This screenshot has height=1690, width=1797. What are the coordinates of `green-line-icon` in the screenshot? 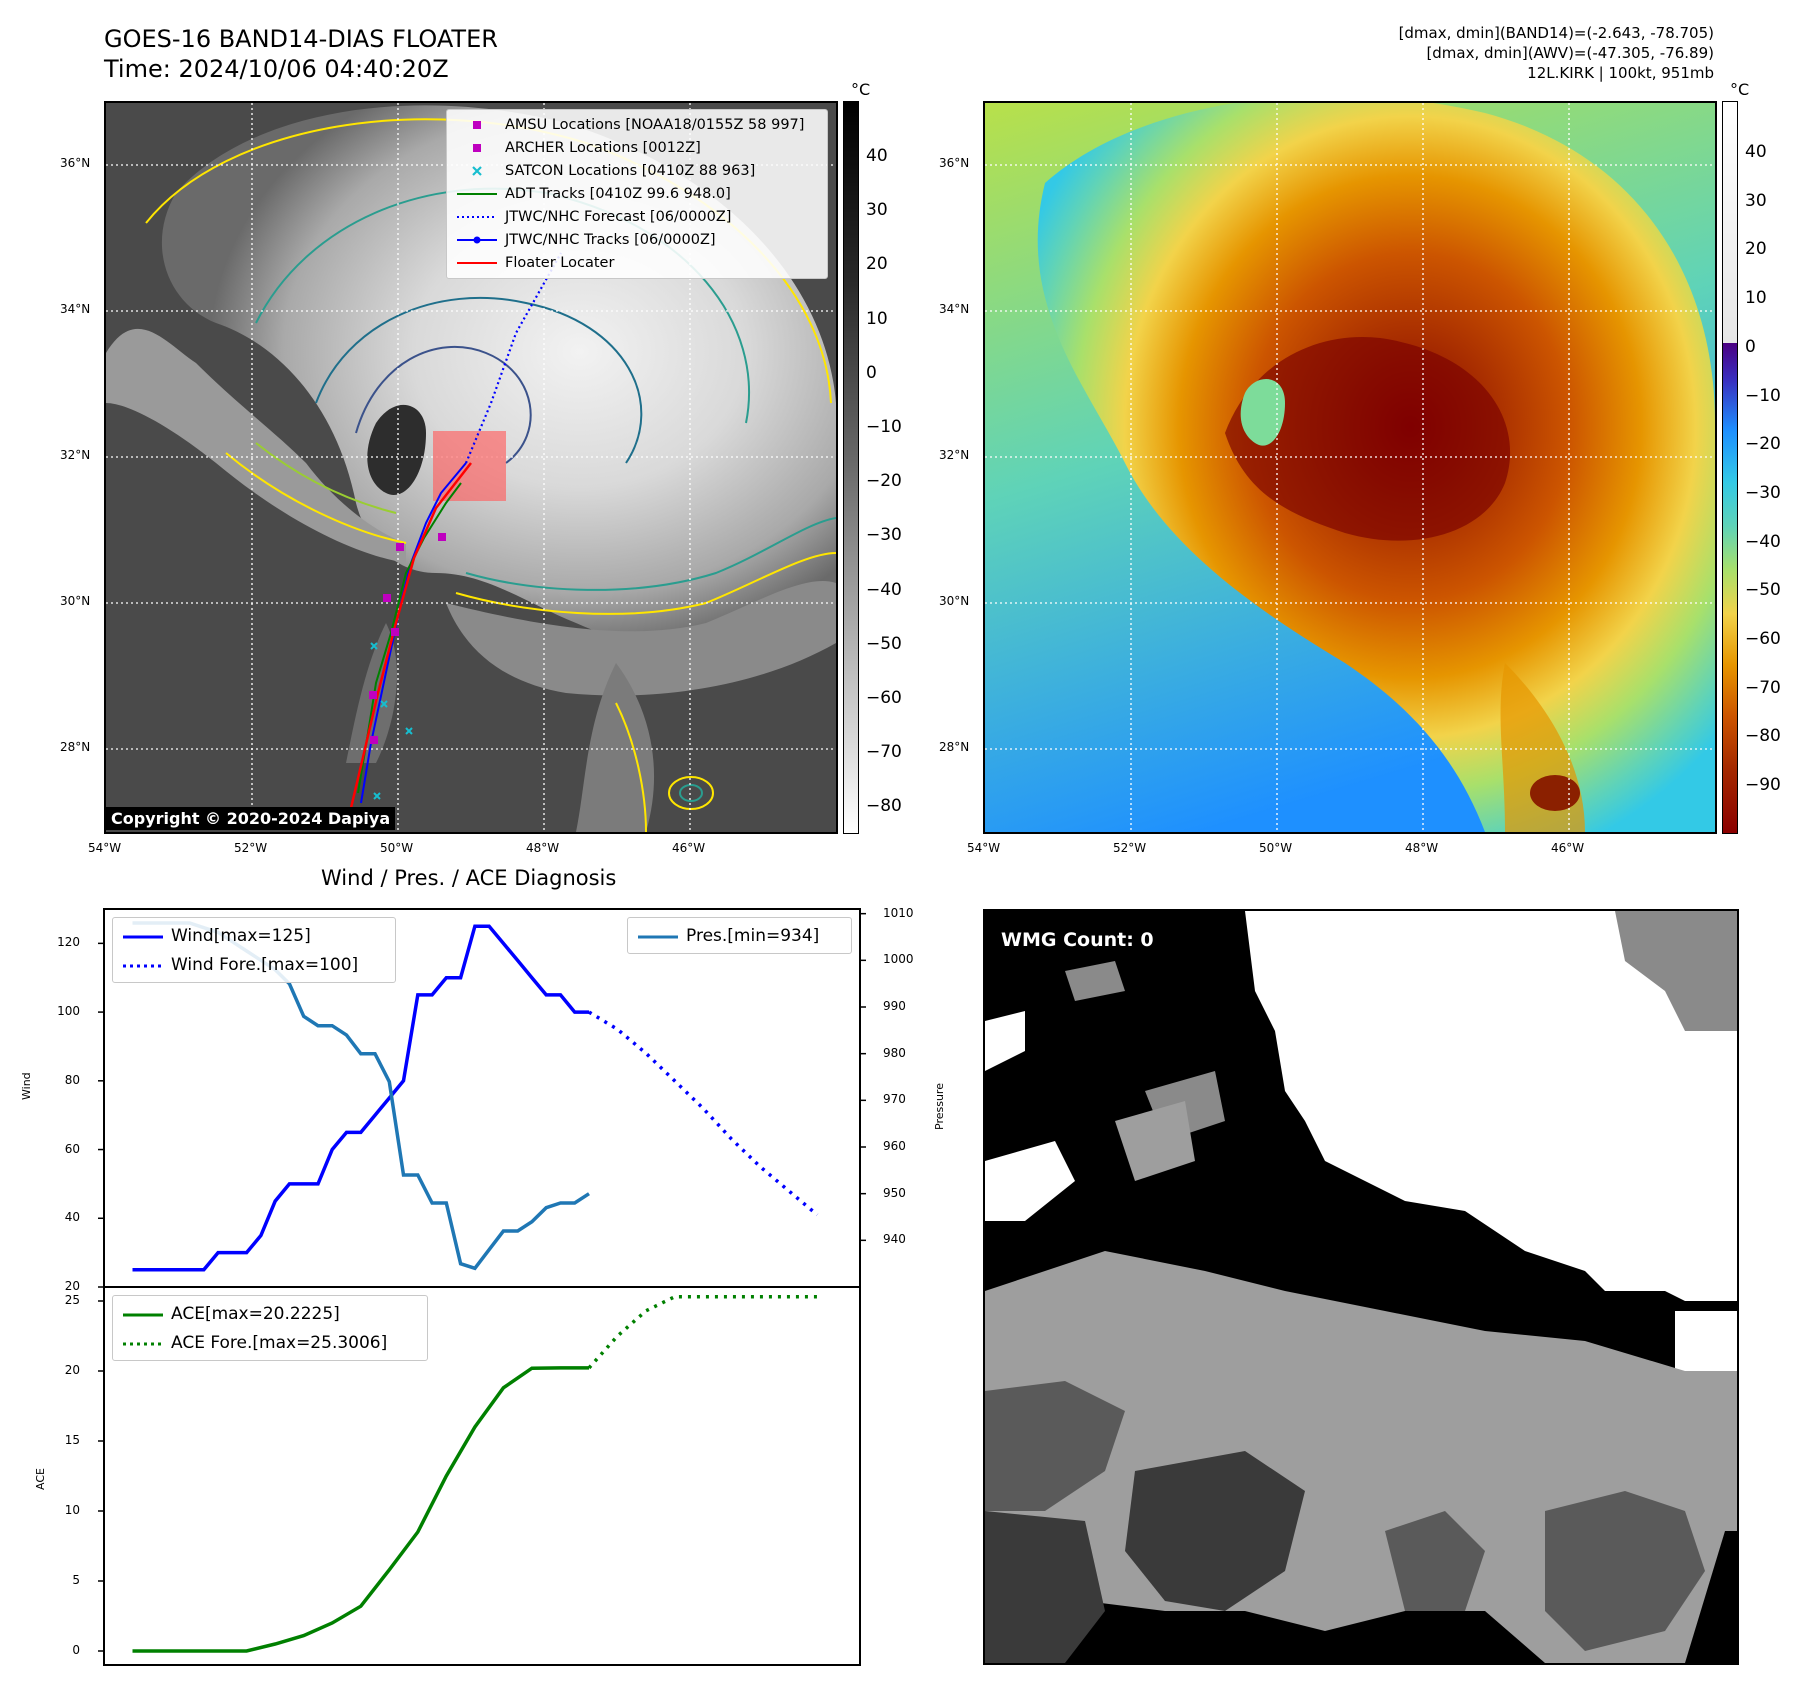 It's located at (477, 194).